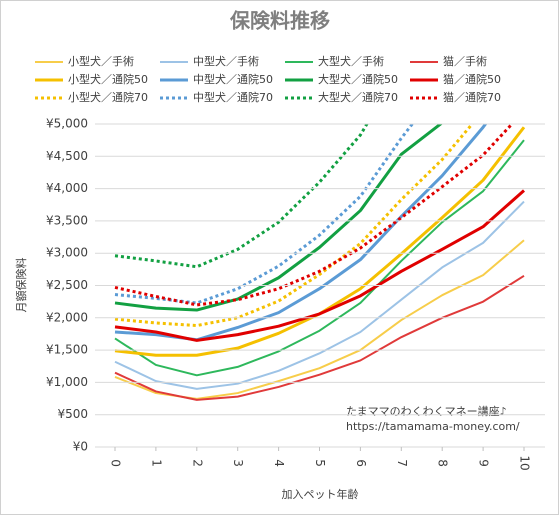 The image size is (560, 520). Describe the element at coordinates (433, 426) in the screenshot. I see `annotation: https://tamamama-money.com/` at that location.